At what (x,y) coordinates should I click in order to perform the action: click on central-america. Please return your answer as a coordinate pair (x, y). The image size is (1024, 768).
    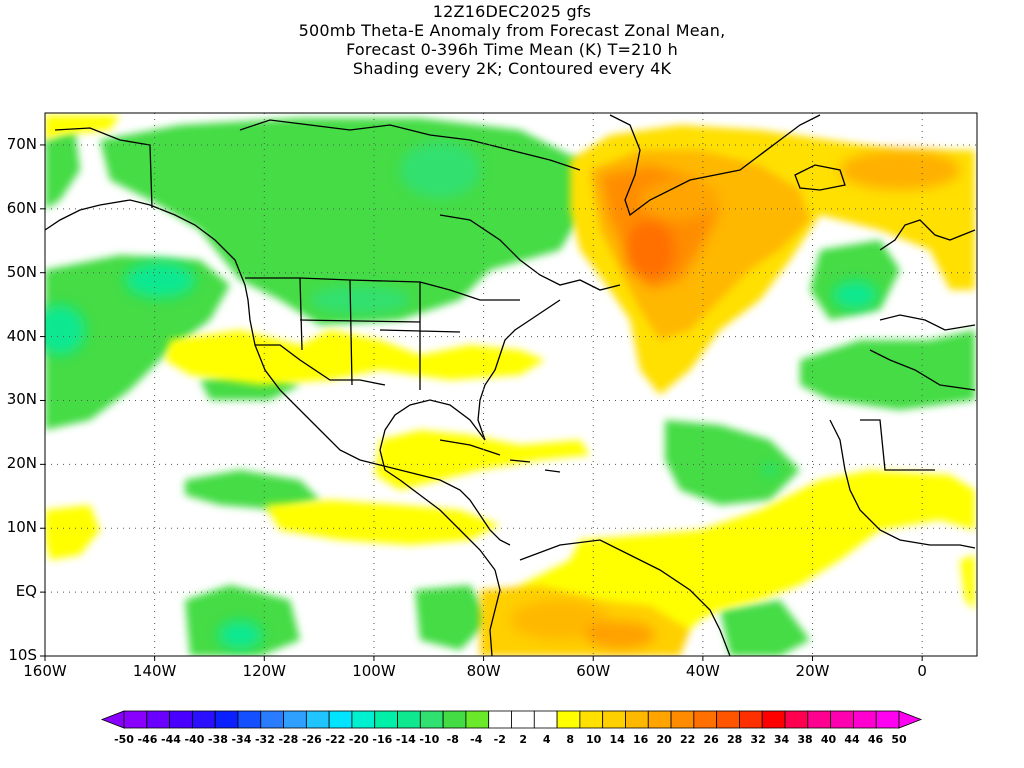
    Looking at the image, I should click on (447, 525).